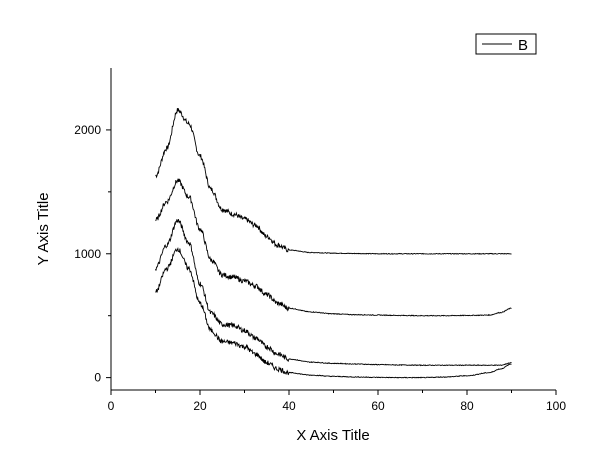  Describe the element at coordinates (556, 406) in the screenshot. I see `x-tick-label: 100` at that location.